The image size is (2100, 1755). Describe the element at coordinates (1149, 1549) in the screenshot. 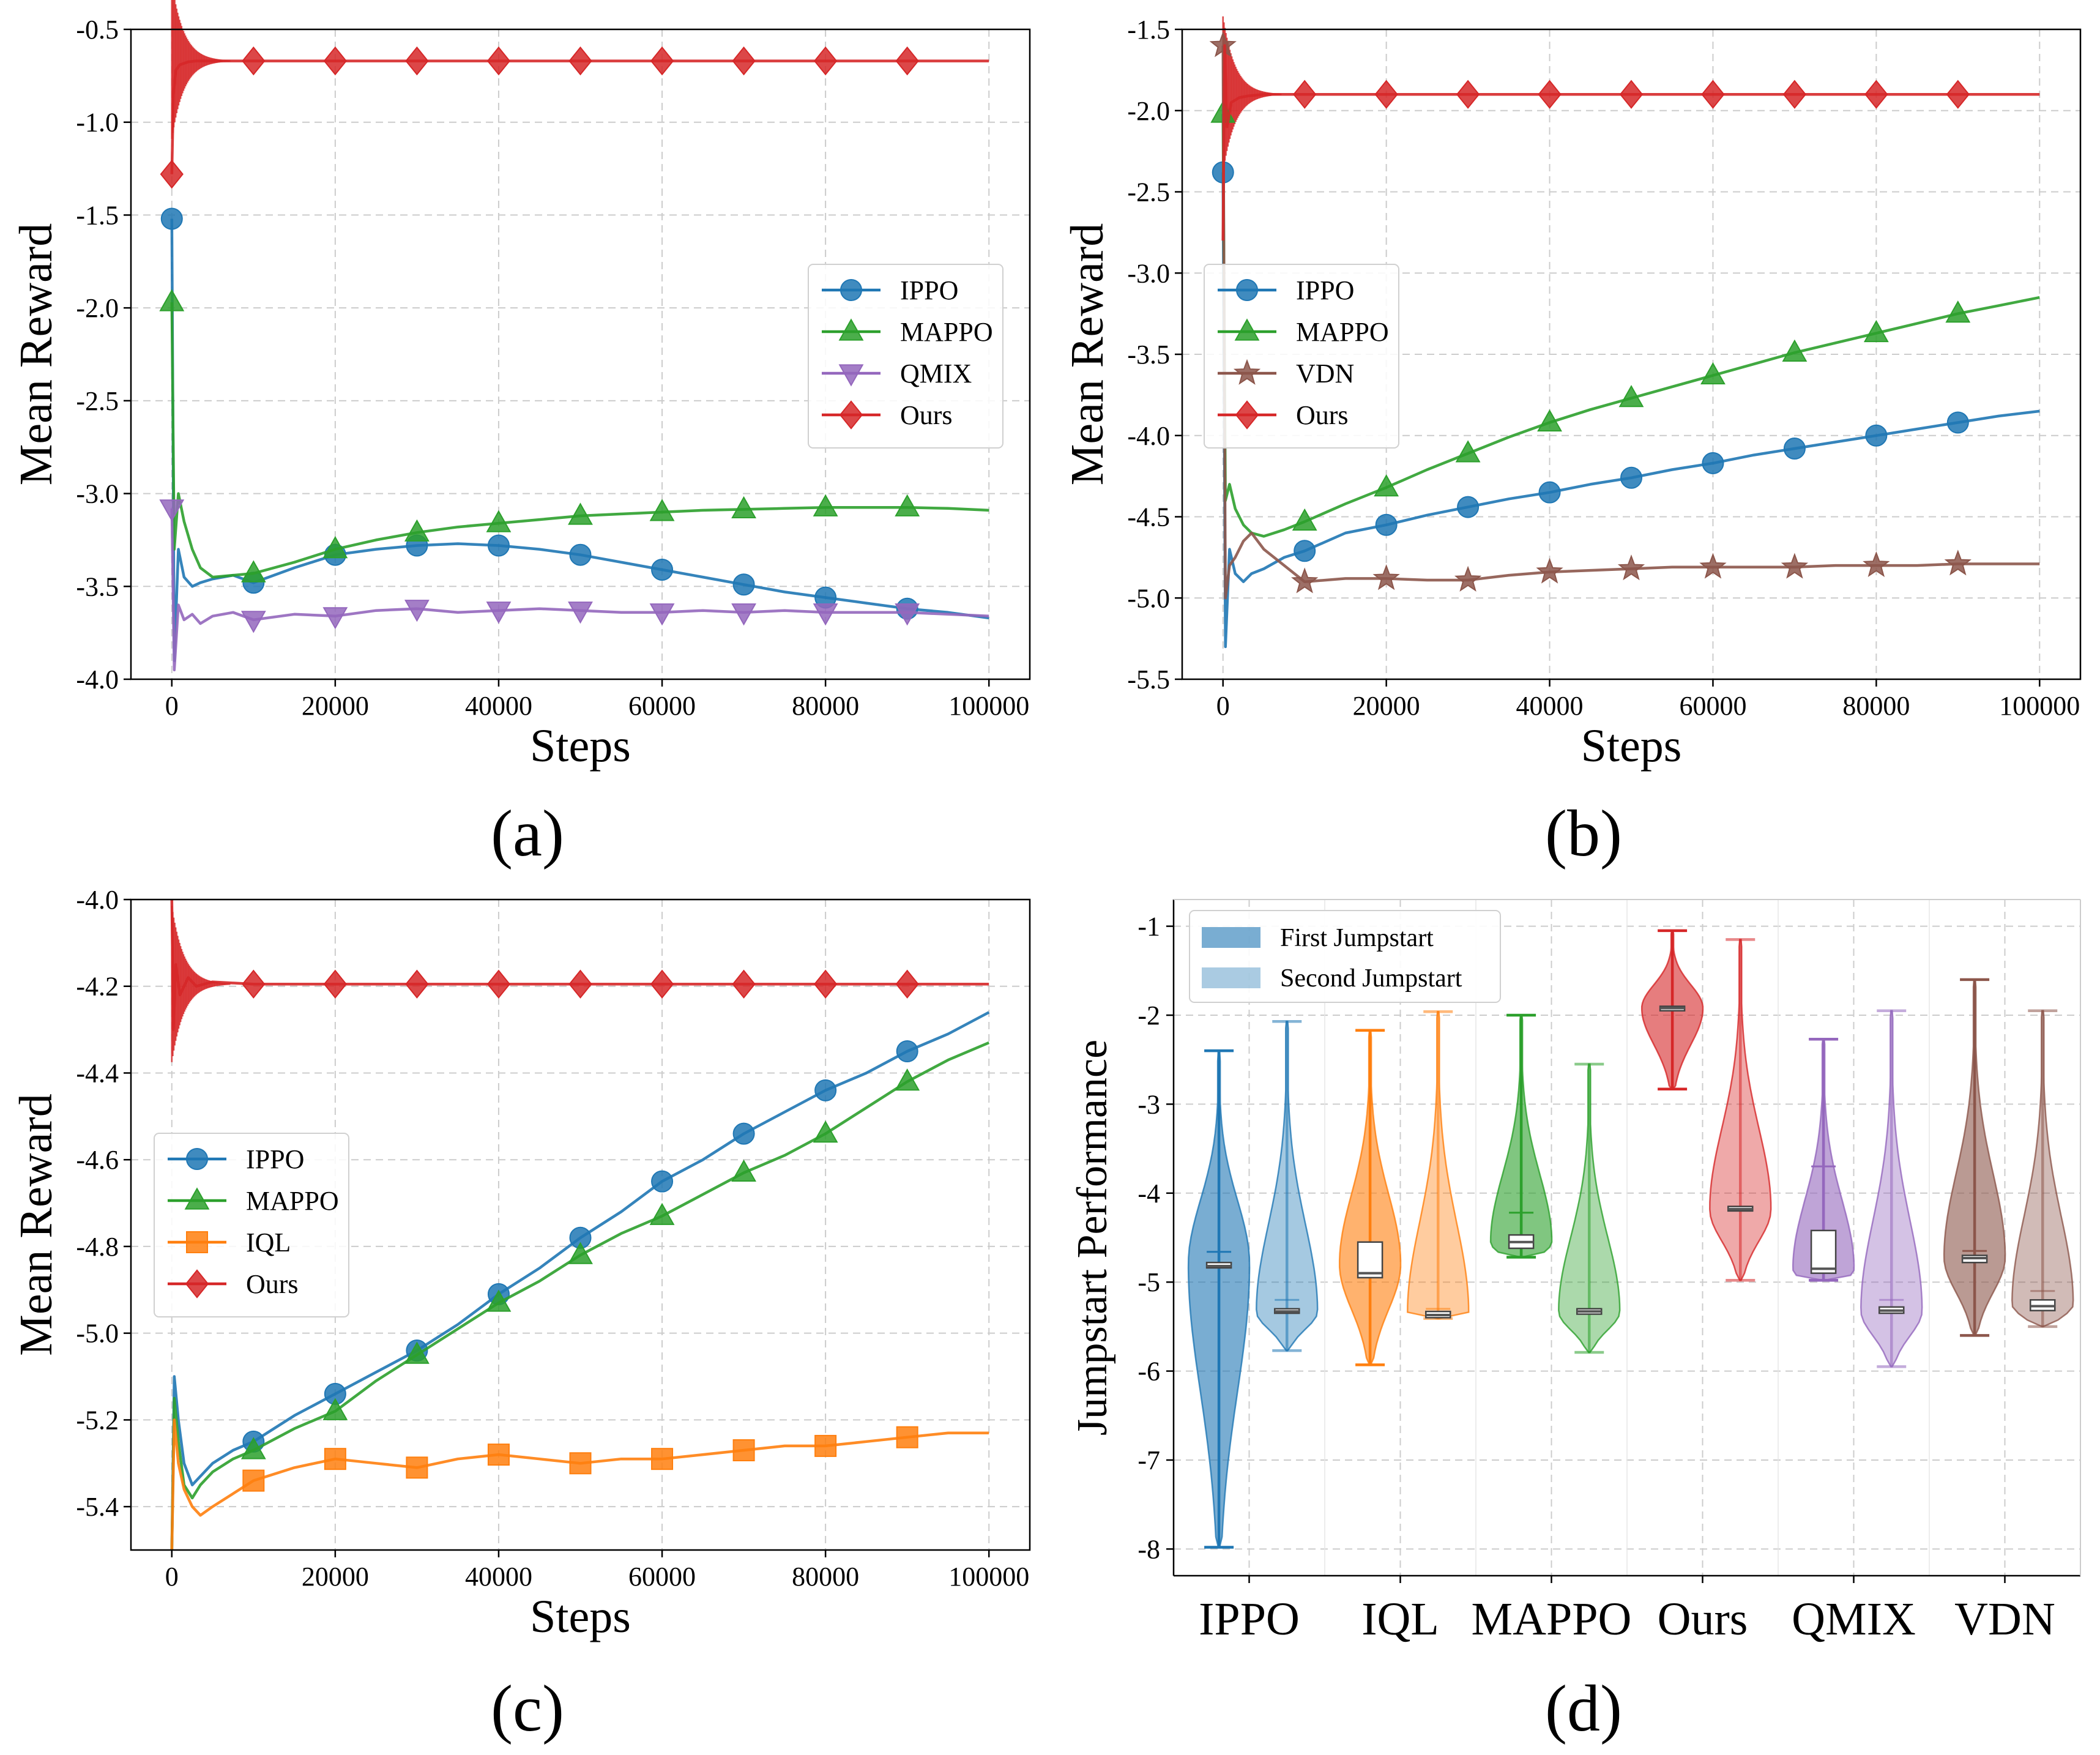

I see `y-tick-label: -8` at that location.